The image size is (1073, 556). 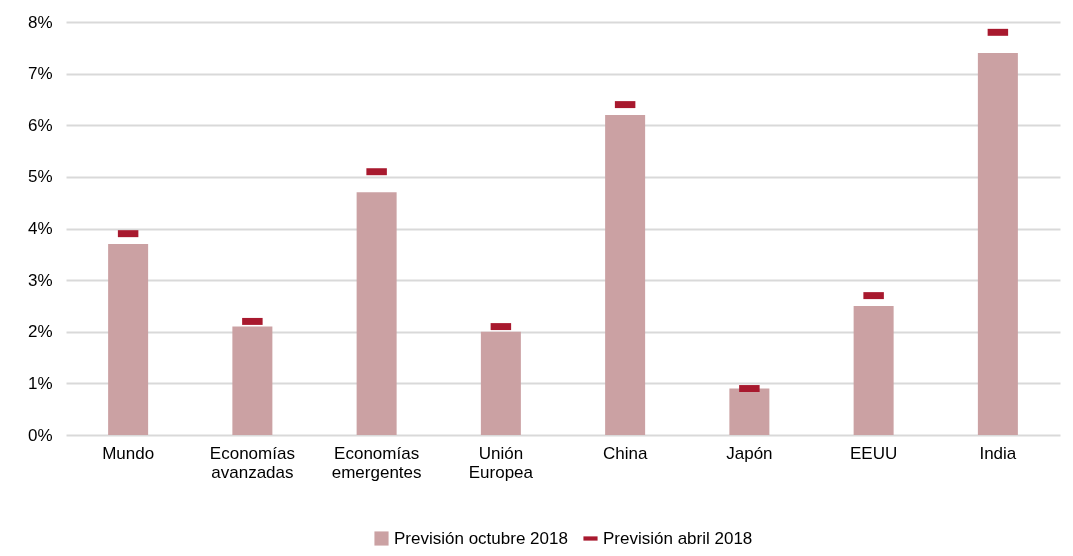 I want to click on x-tick-label: EEUU, so click(x=874, y=453).